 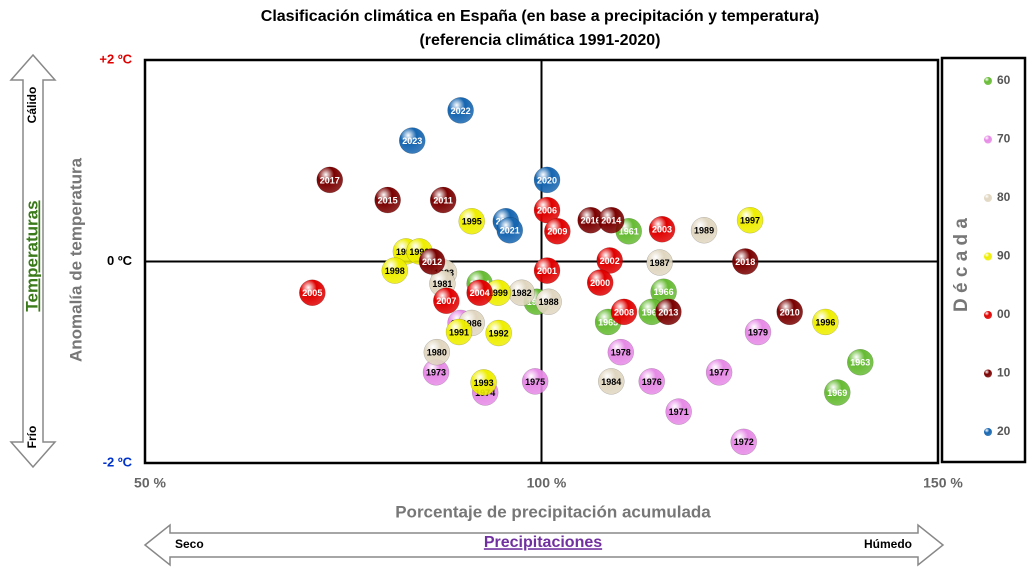 I want to click on point-label: 1972, so click(x=744, y=442).